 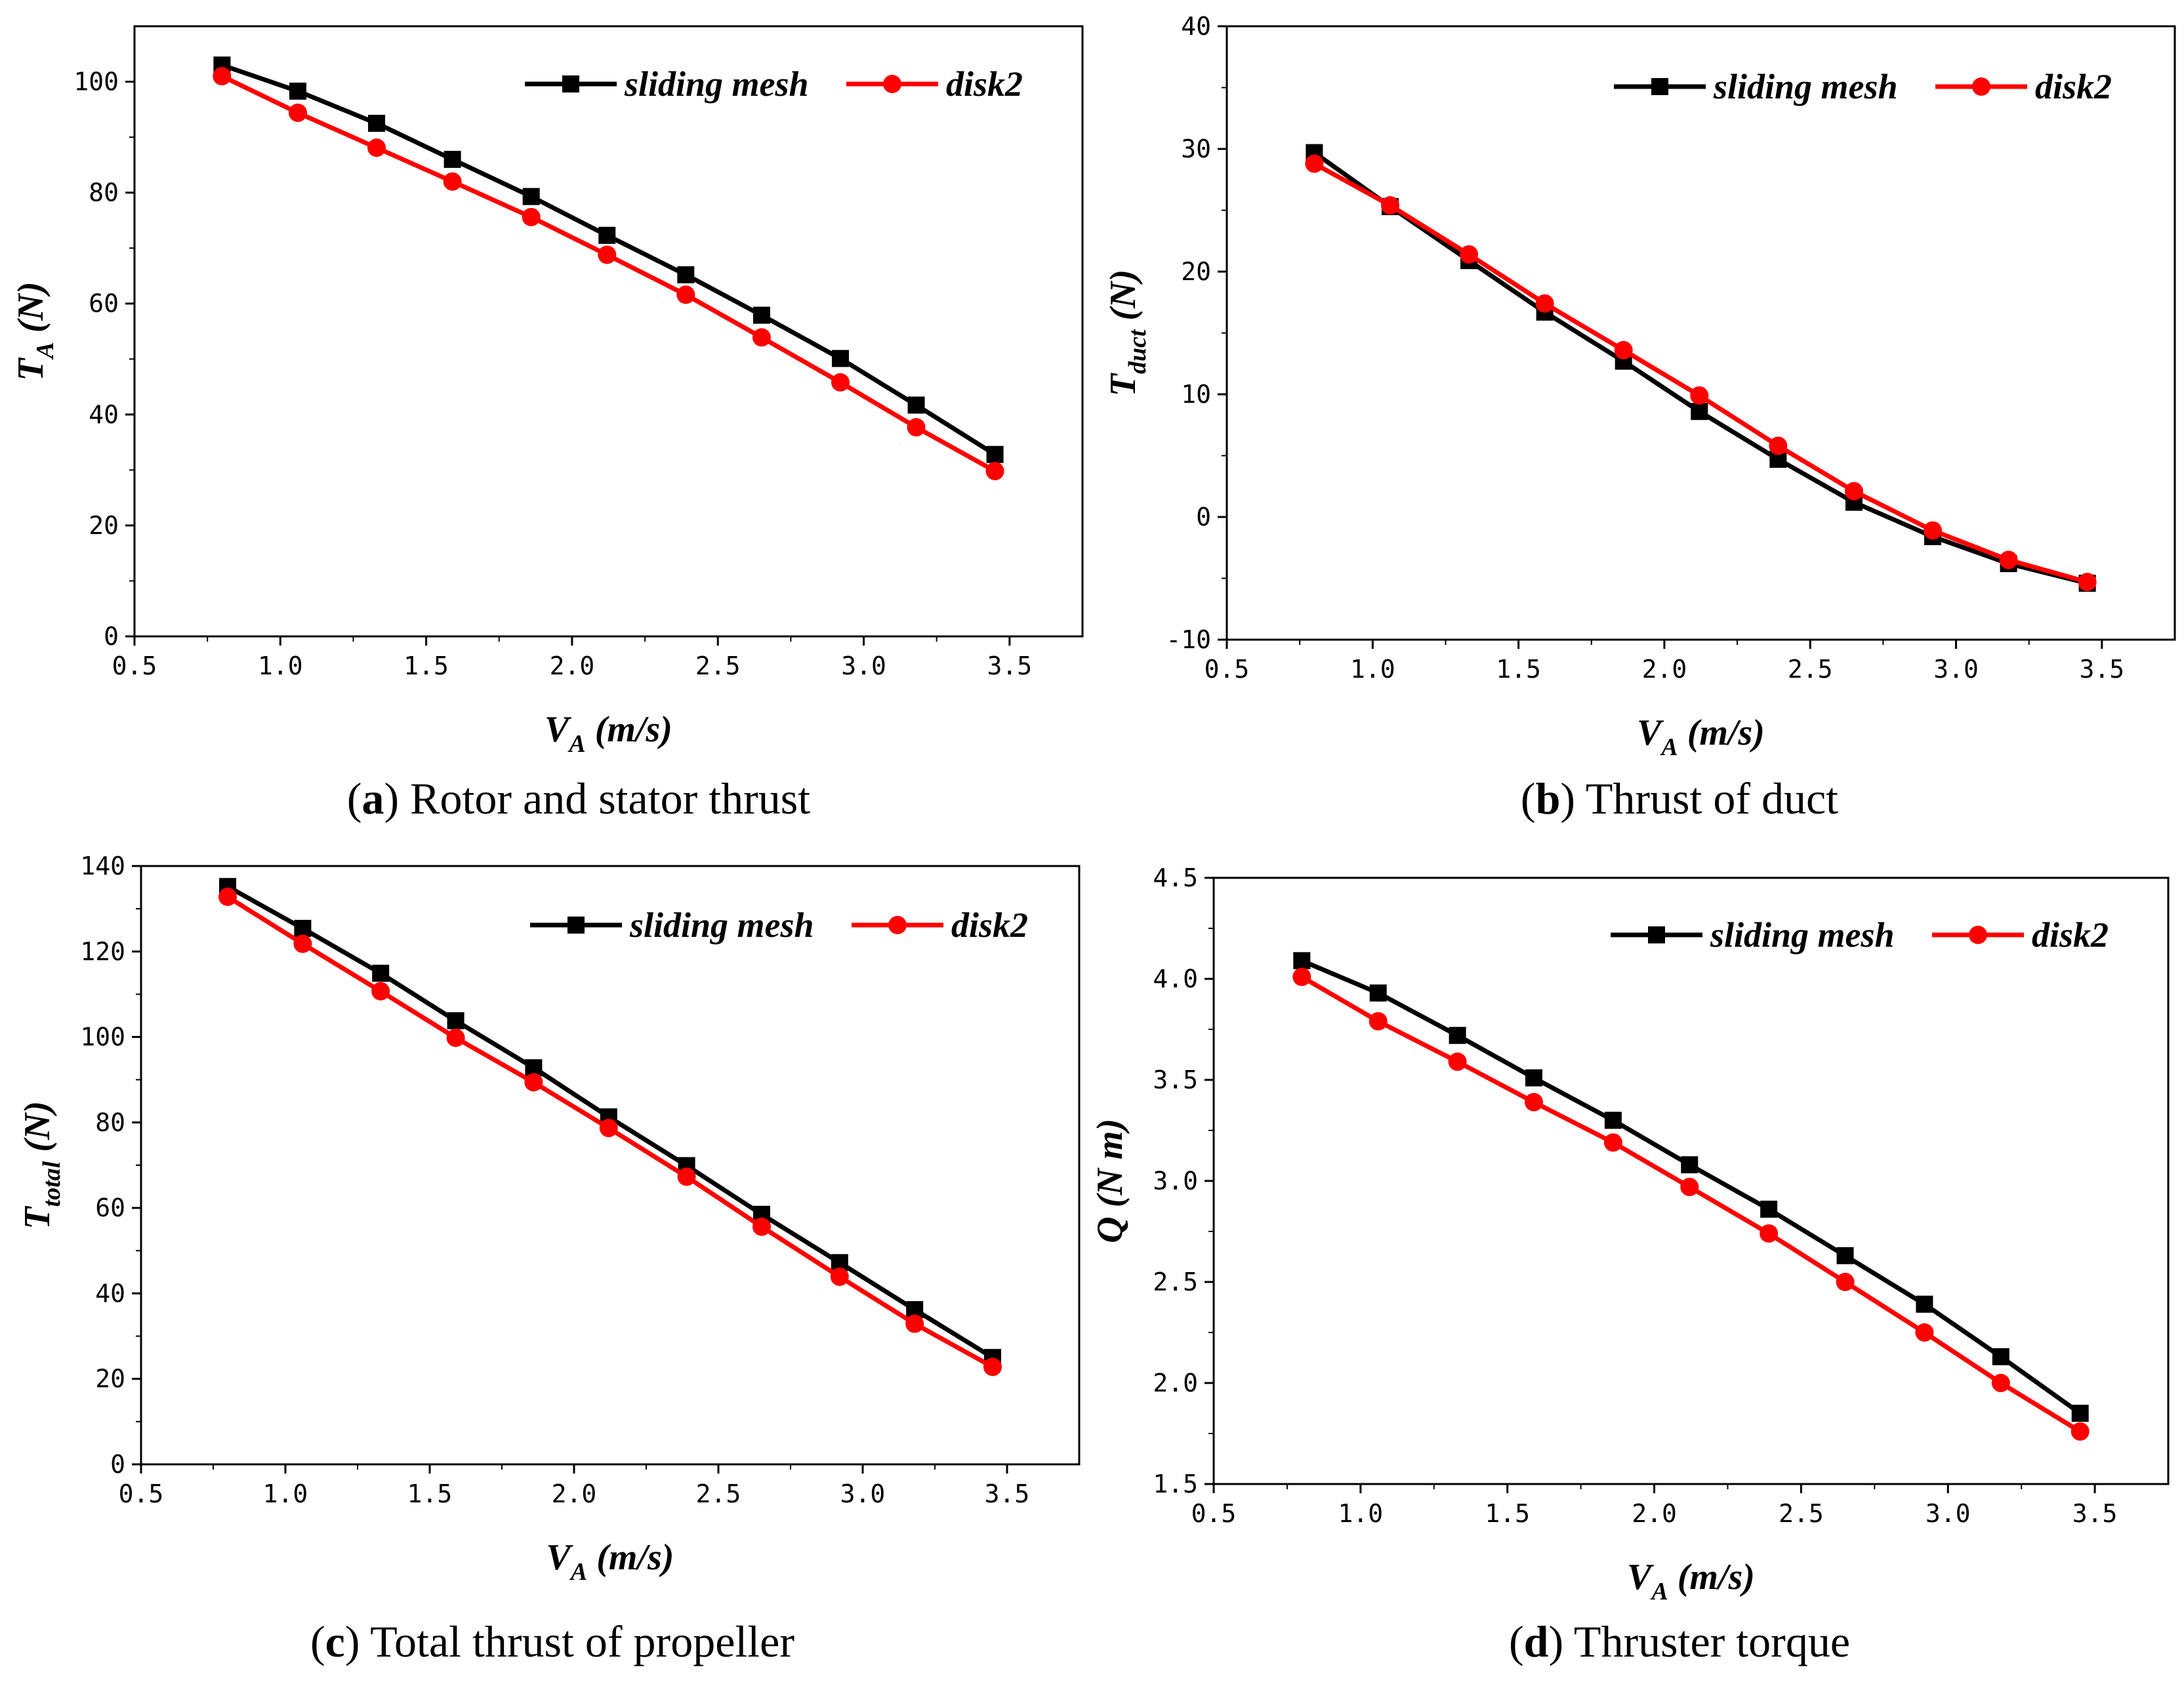 I want to click on x-tick-label: 0.5, so click(x=141, y=1493).